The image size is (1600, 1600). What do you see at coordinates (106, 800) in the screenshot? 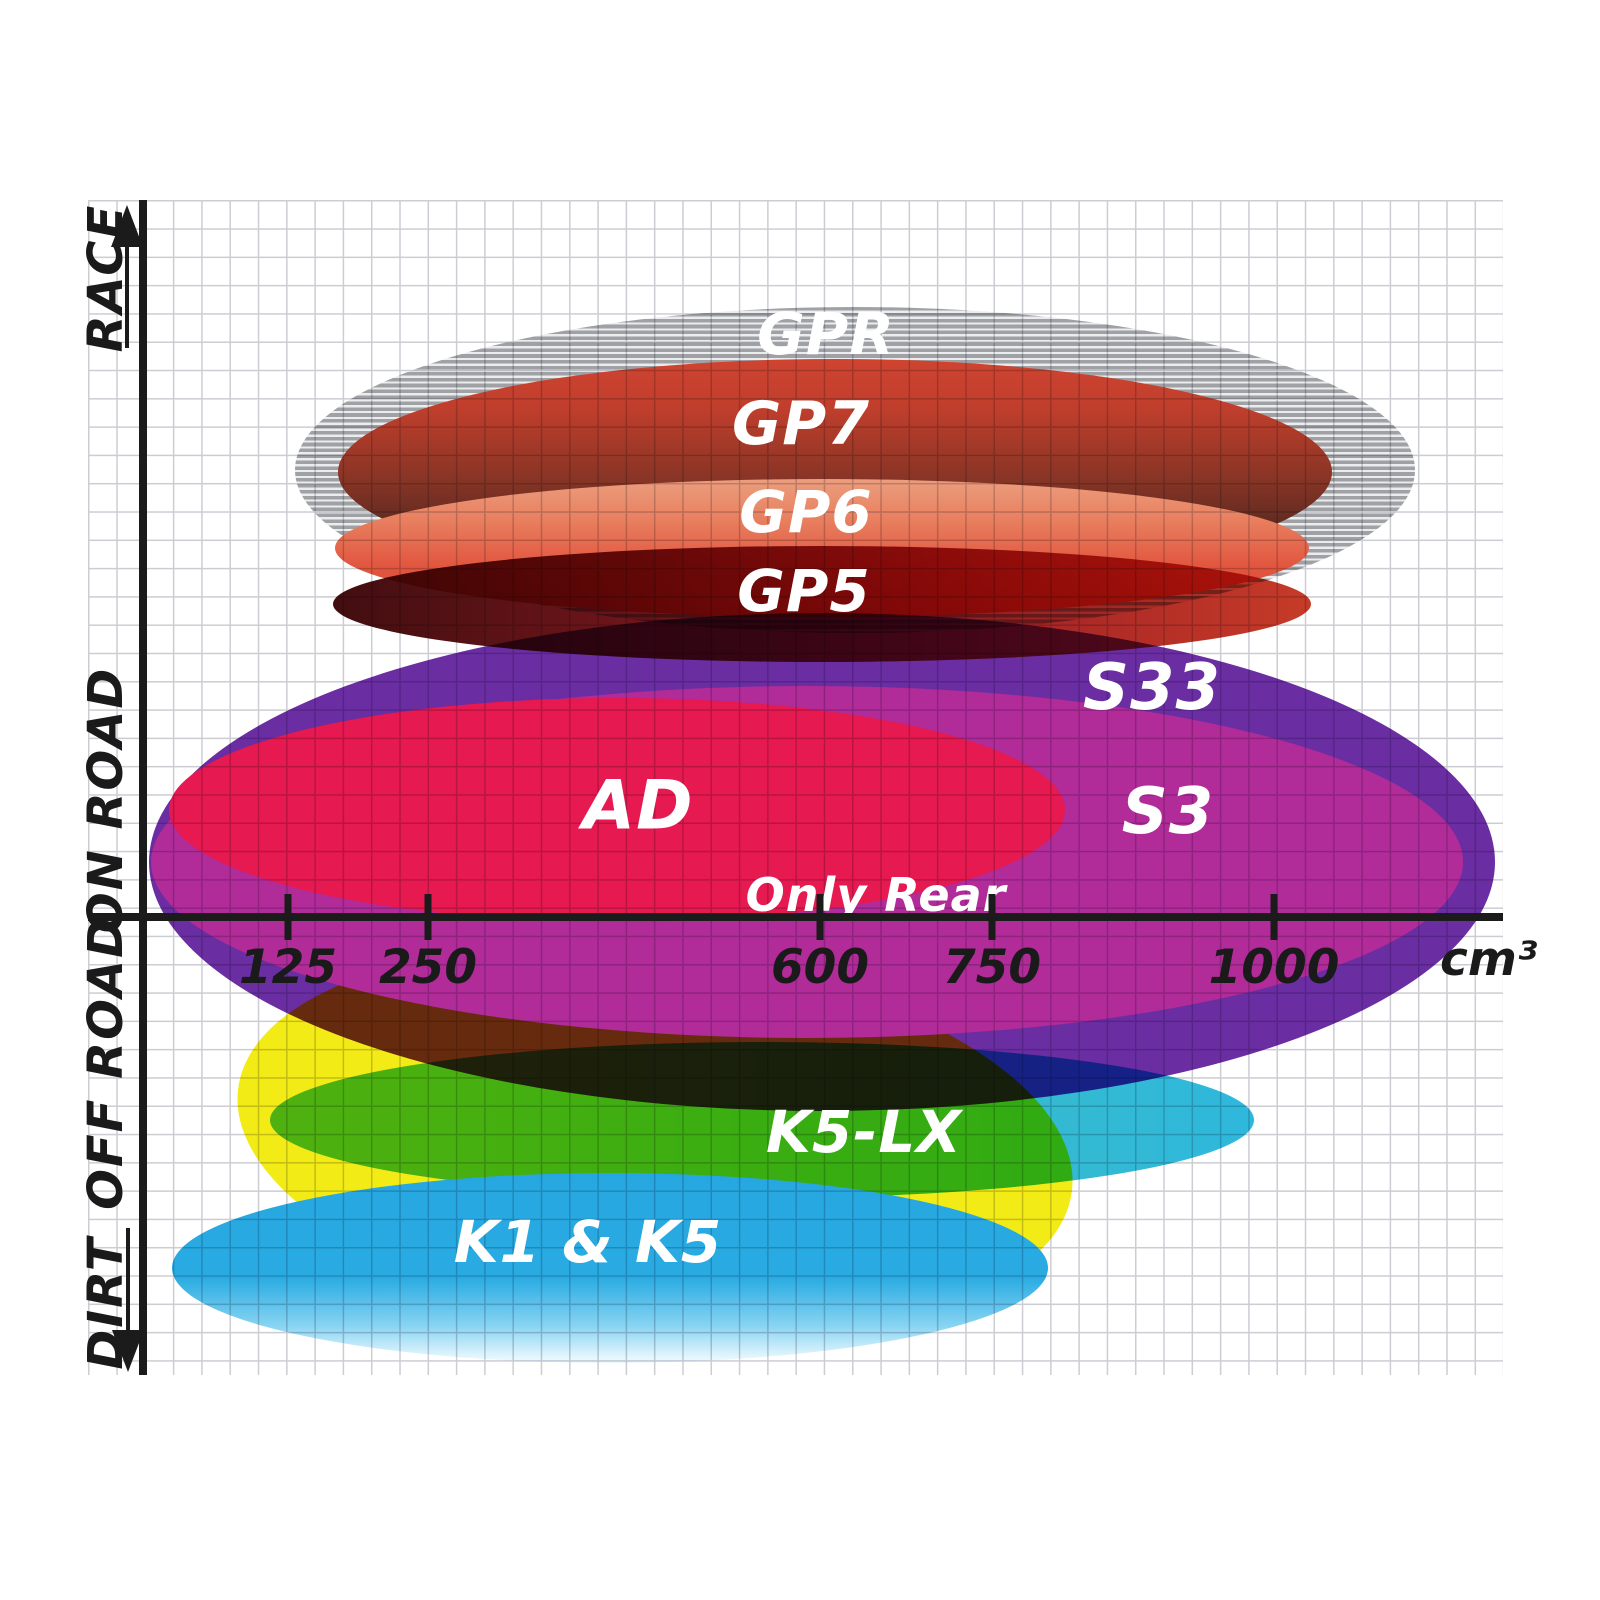
I see `y-band-label-on-road: ON ROAD` at bounding box center [106, 800].